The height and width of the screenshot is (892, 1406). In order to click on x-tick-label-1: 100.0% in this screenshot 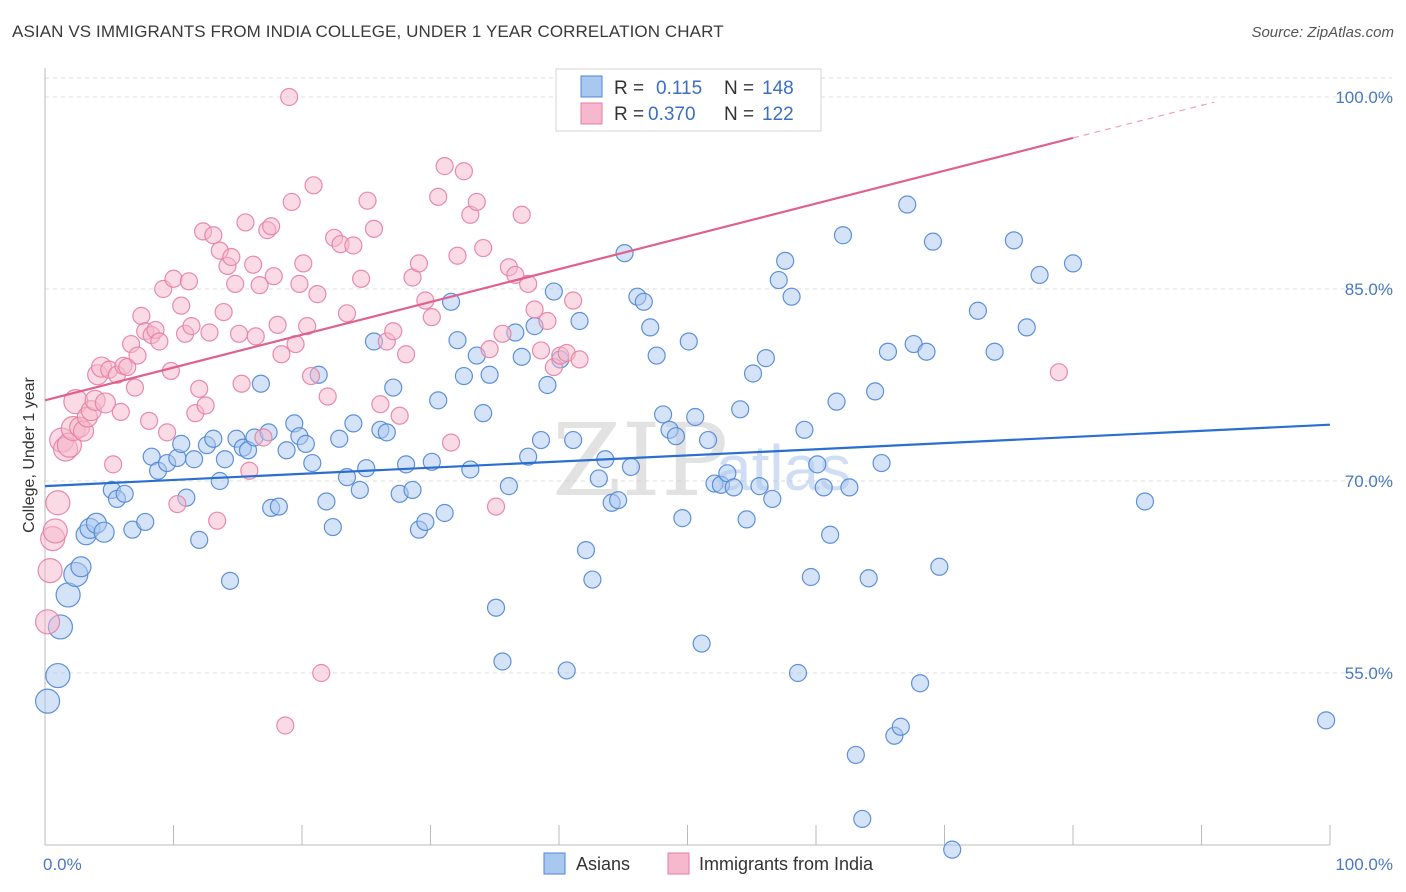, I will do `click(1364, 864)`.